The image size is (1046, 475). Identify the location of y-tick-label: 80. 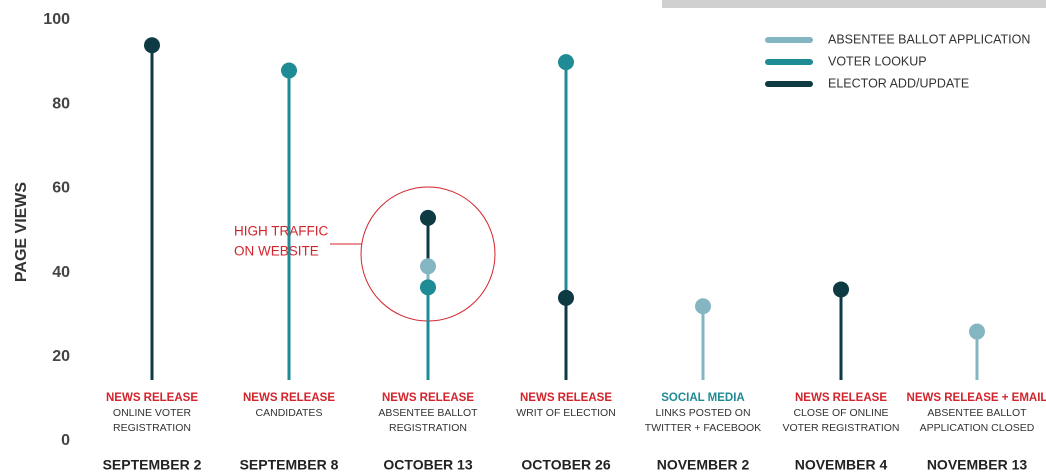
(61, 103).